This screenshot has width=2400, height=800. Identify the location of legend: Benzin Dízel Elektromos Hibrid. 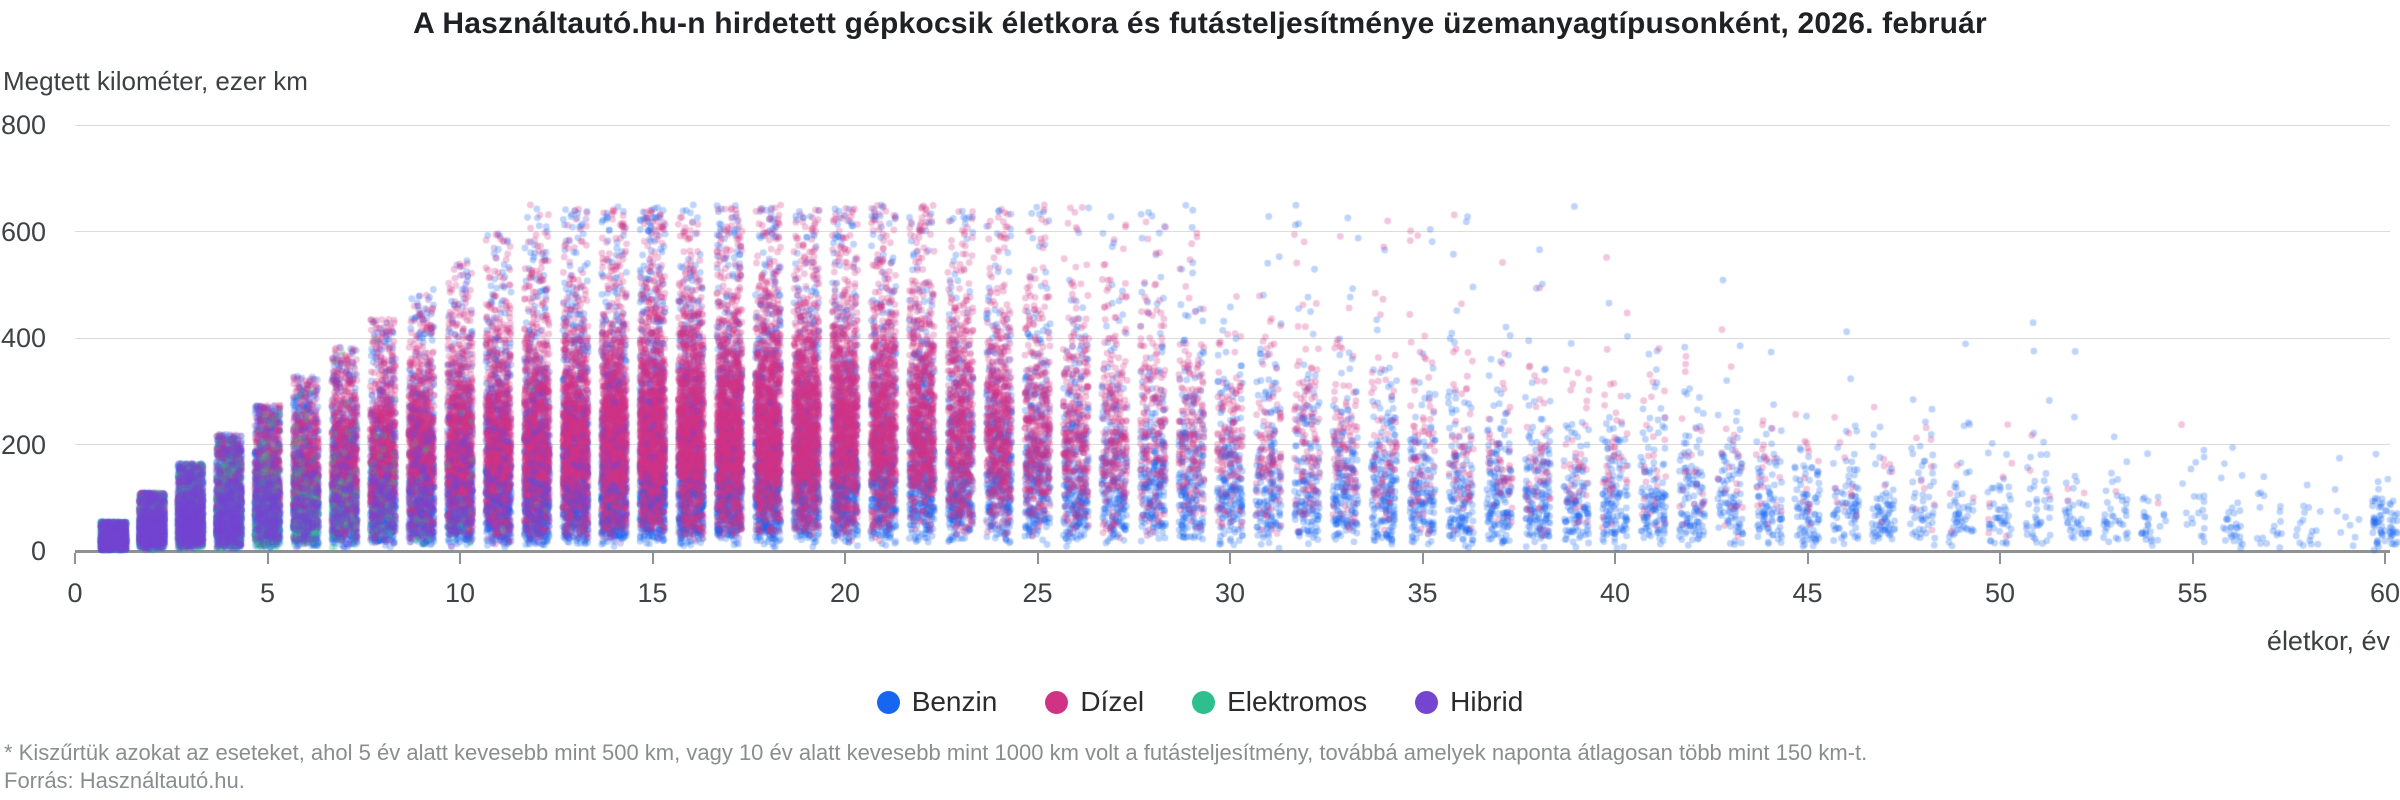
(1200, 702).